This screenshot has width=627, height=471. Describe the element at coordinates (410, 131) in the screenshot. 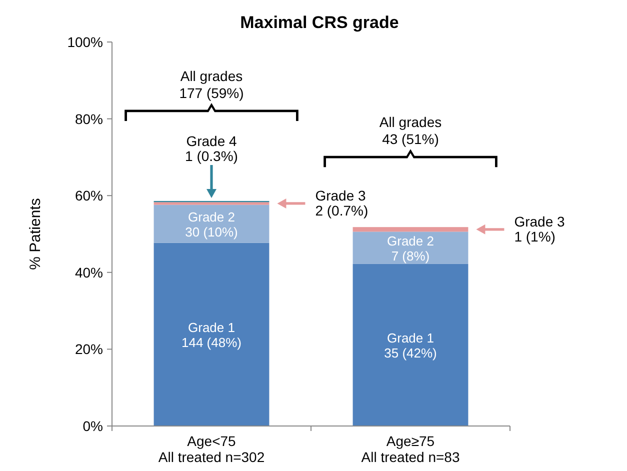

I see `annotation: All grades 43 (51%)` at that location.